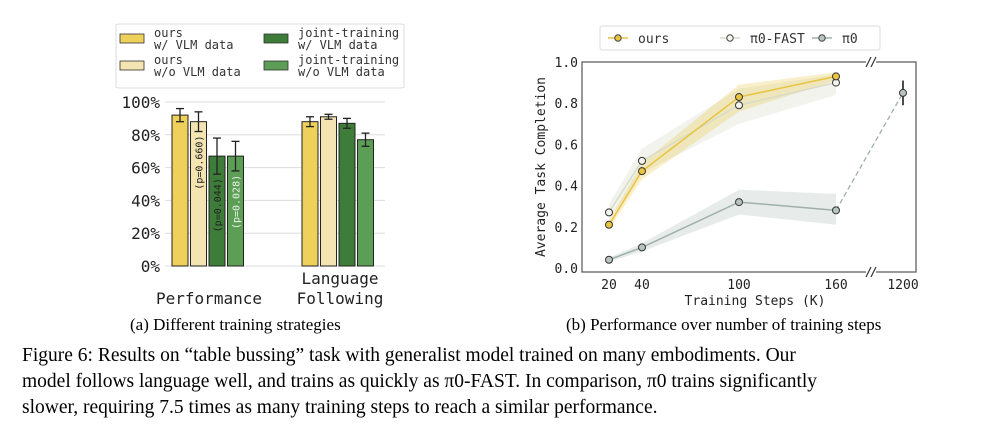 The width and height of the screenshot is (1003, 428). I want to click on y-tick-label: 100%, so click(140, 102).